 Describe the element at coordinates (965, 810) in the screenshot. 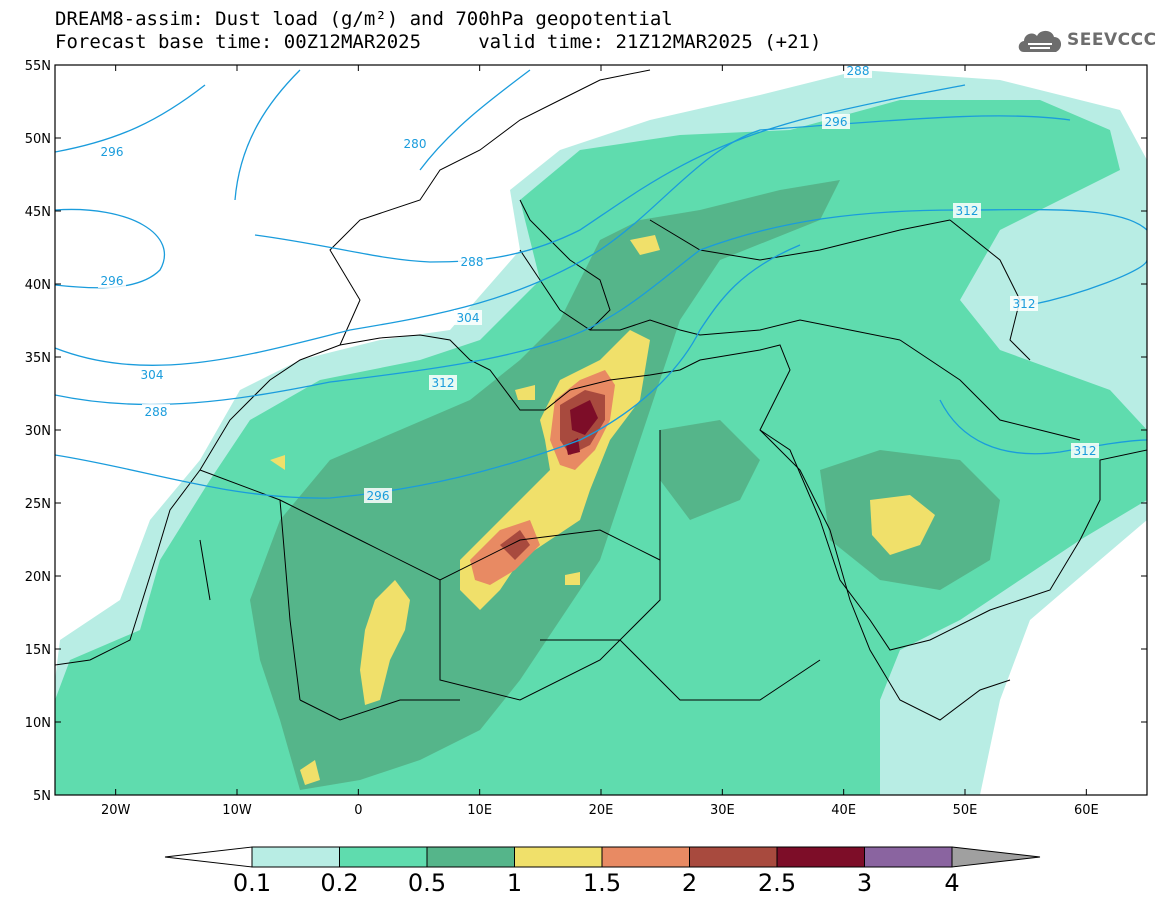

I see `x-tick-label: 50E` at that location.